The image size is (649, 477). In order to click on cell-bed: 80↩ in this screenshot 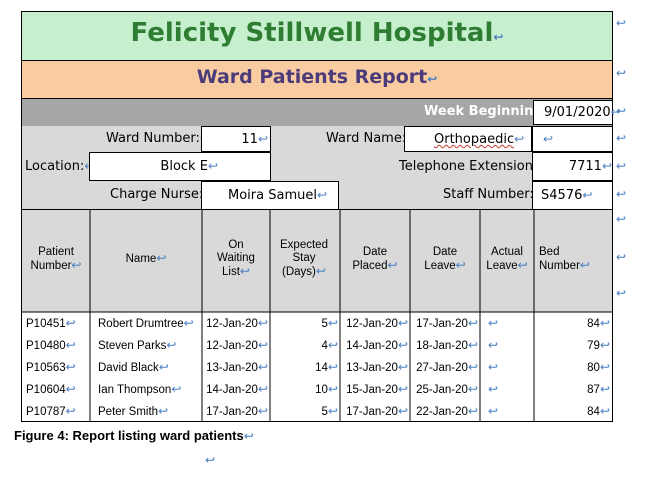, I will do `click(598, 367)`.